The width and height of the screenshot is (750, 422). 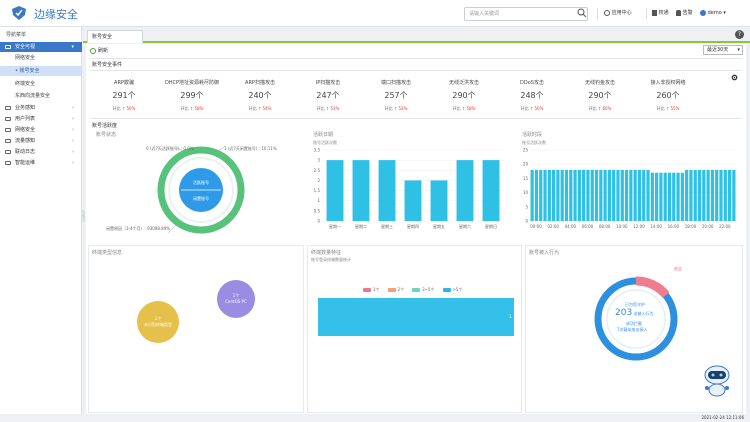 I want to click on event-stat: DHCP地址资源耗尽防御 299个 环比 ↑ 58%, so click(x=192, y=95).